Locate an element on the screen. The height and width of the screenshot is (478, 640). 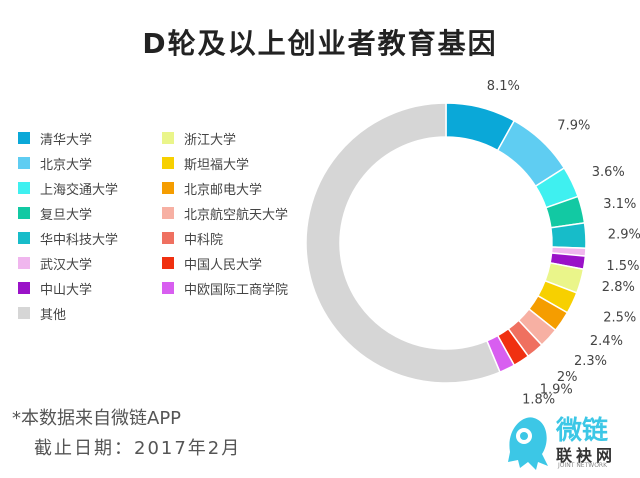
brand-logo: 微链 联袂网 JOINT NETWORK is located at coordinates (567, 441).